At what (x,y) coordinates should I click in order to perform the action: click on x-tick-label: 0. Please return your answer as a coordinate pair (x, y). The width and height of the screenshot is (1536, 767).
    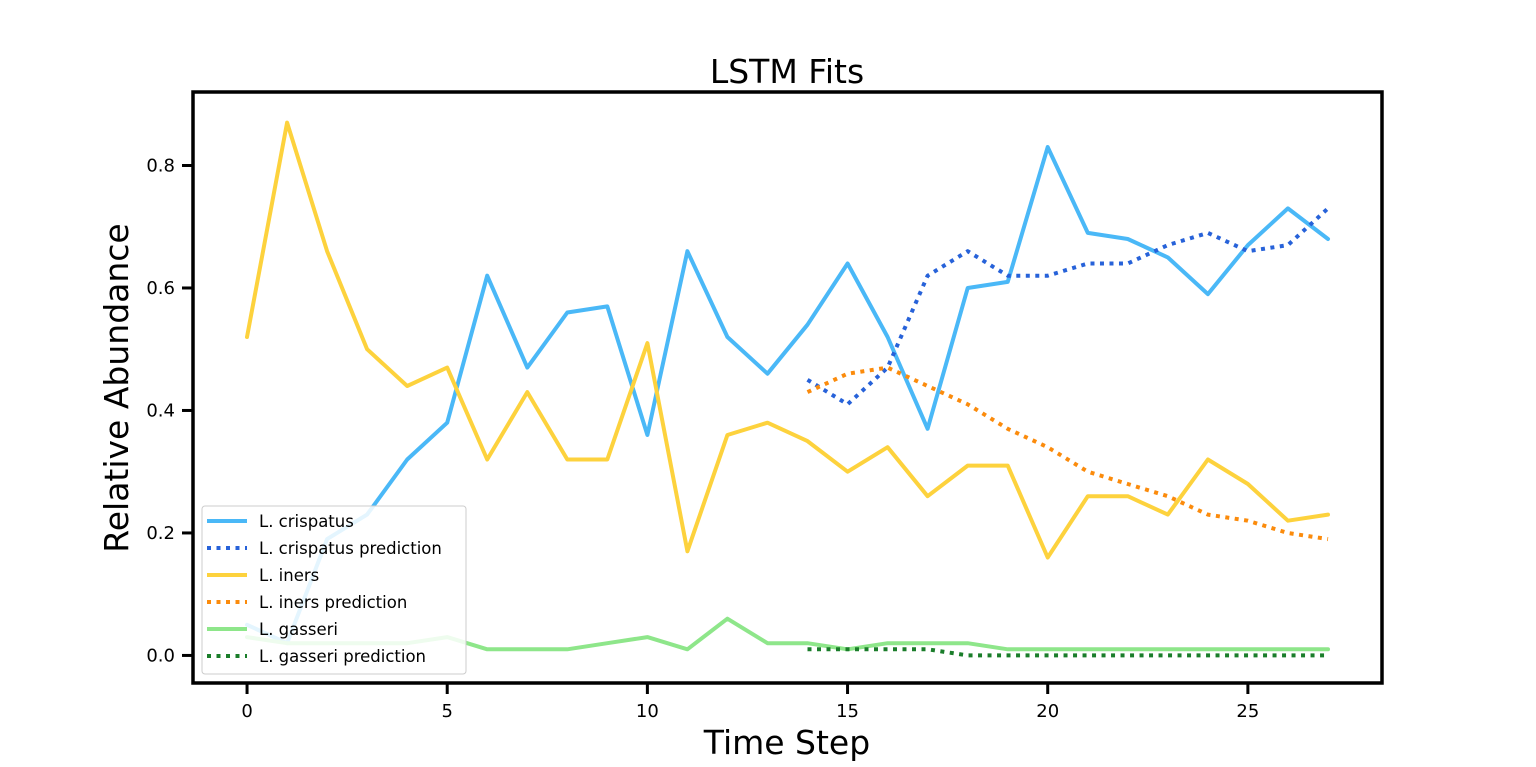
    Looking at the image, I should click on (246, 711).